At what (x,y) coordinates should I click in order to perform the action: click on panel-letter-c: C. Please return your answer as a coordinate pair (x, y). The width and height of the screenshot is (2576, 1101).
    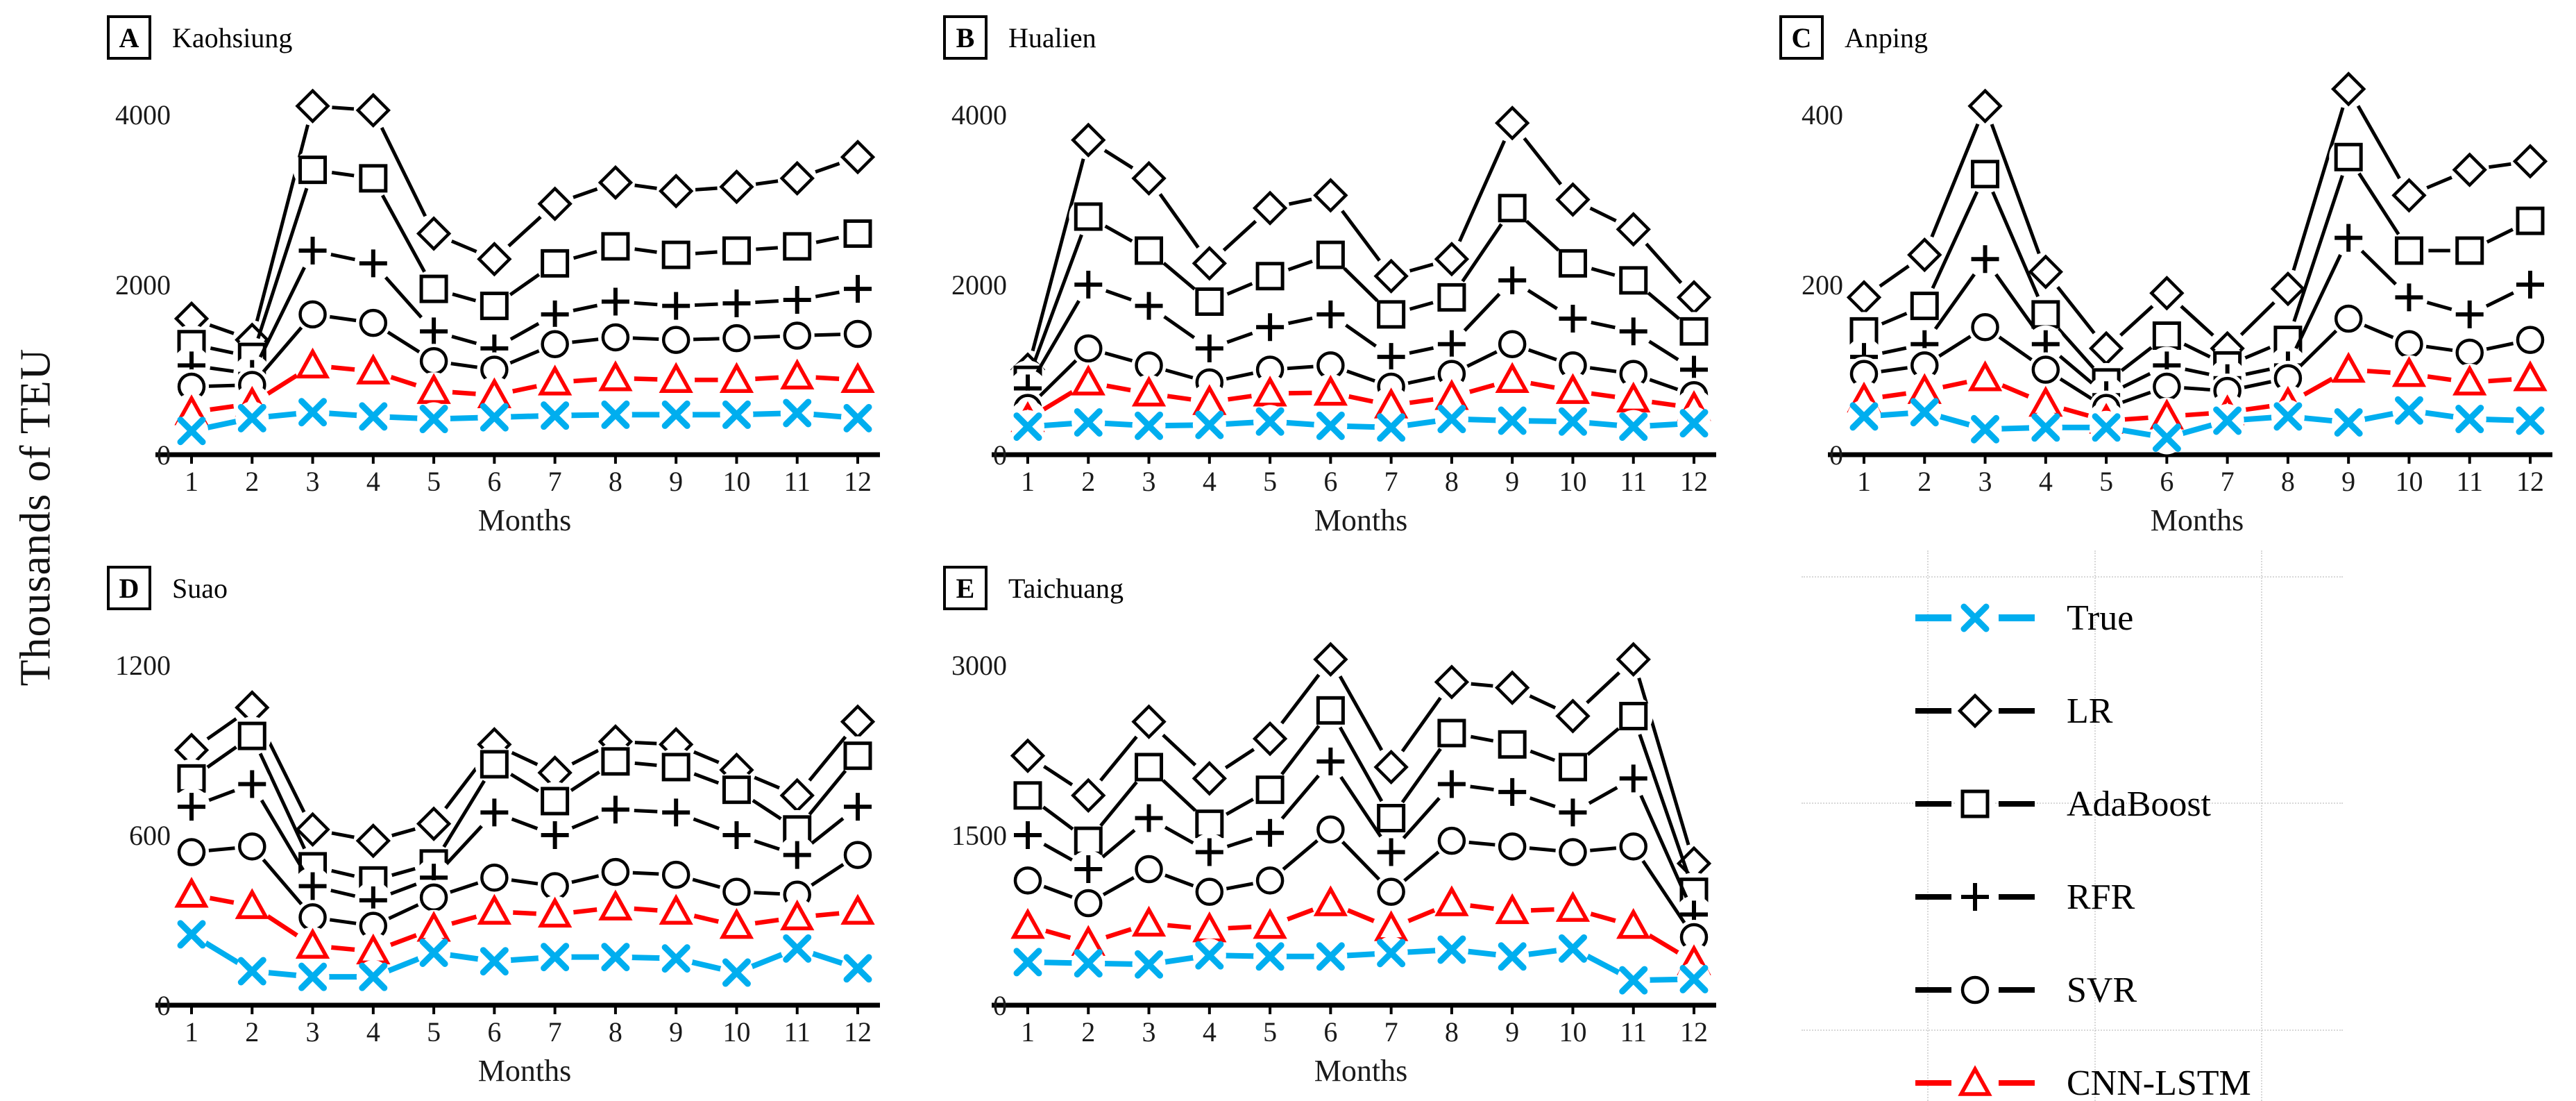
    Looking at the image, I should click on (1801, 37).